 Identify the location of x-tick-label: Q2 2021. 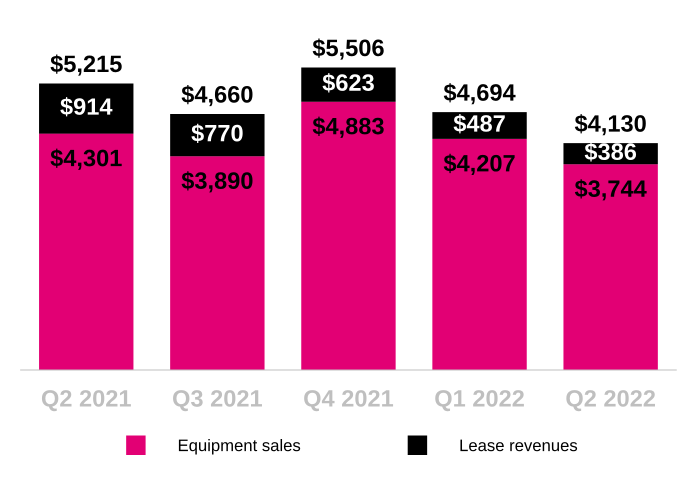
(86, 401).